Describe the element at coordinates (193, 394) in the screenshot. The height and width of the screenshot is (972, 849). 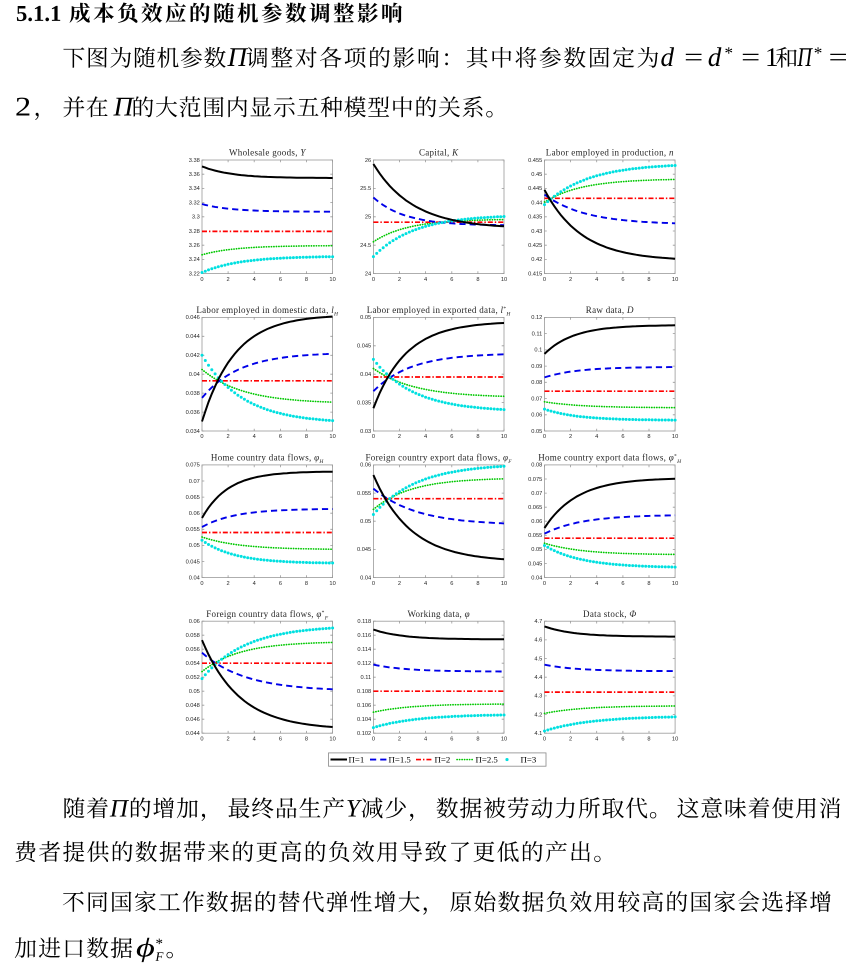
I see `svg-text: 0.038` at that location.